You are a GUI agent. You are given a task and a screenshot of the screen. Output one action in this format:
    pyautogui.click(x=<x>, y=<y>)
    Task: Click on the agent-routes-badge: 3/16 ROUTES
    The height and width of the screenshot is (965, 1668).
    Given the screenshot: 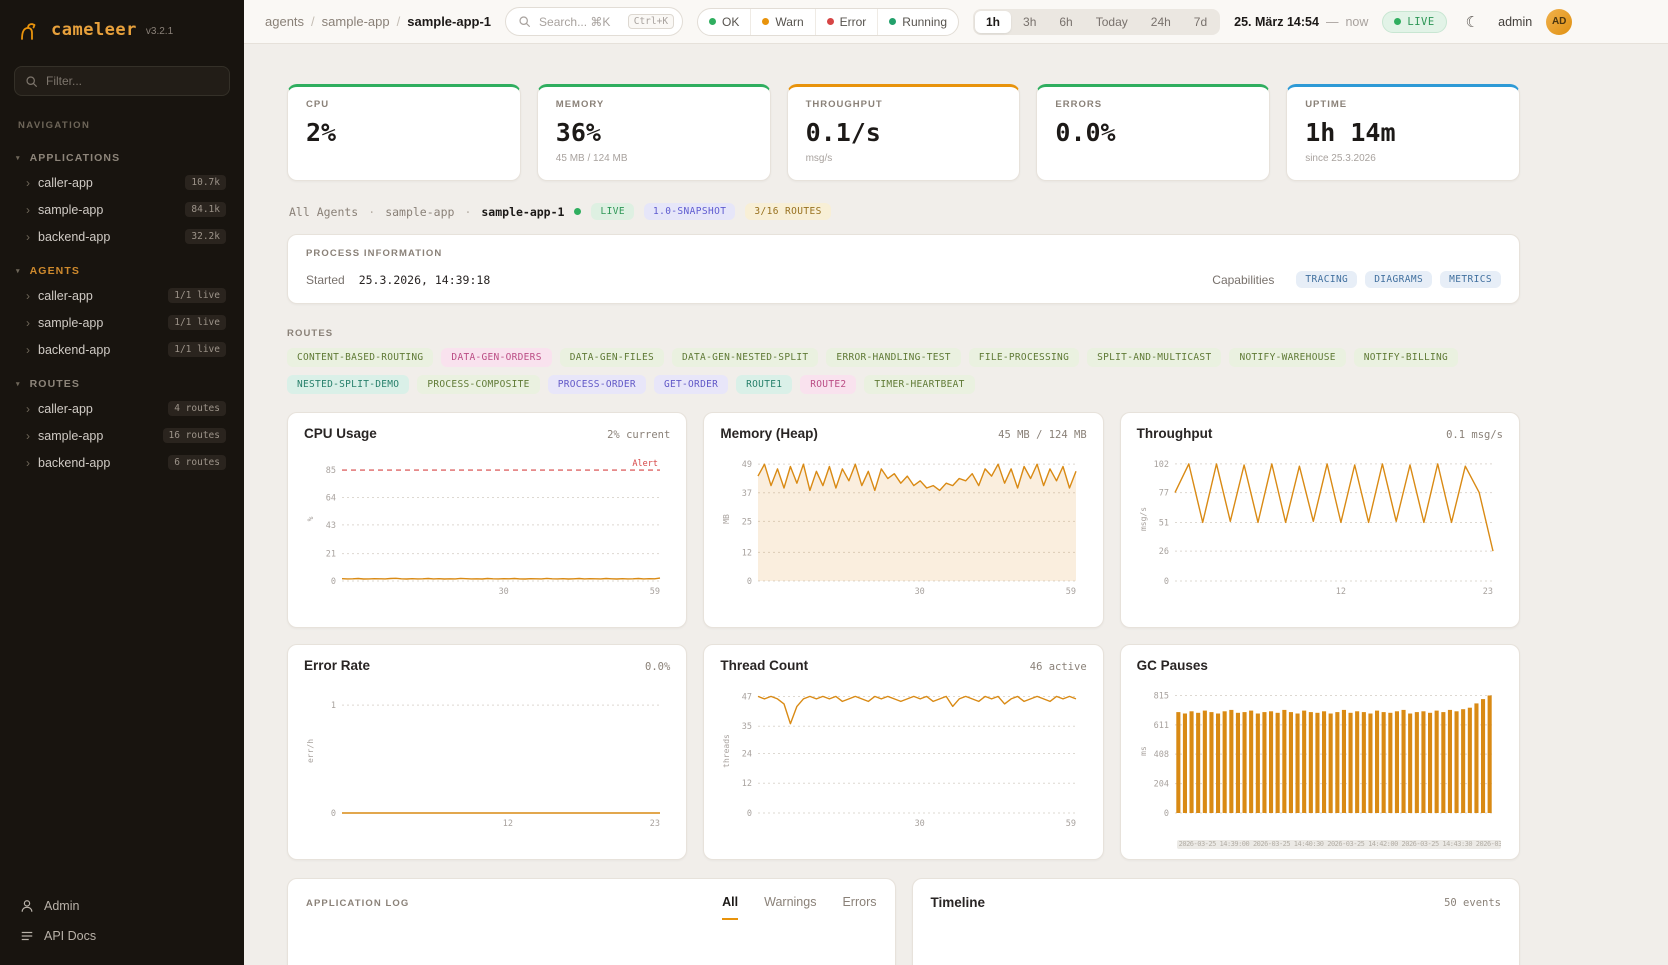 What is the action you would take?
    pyautogui.click(x=788, y=211)
    